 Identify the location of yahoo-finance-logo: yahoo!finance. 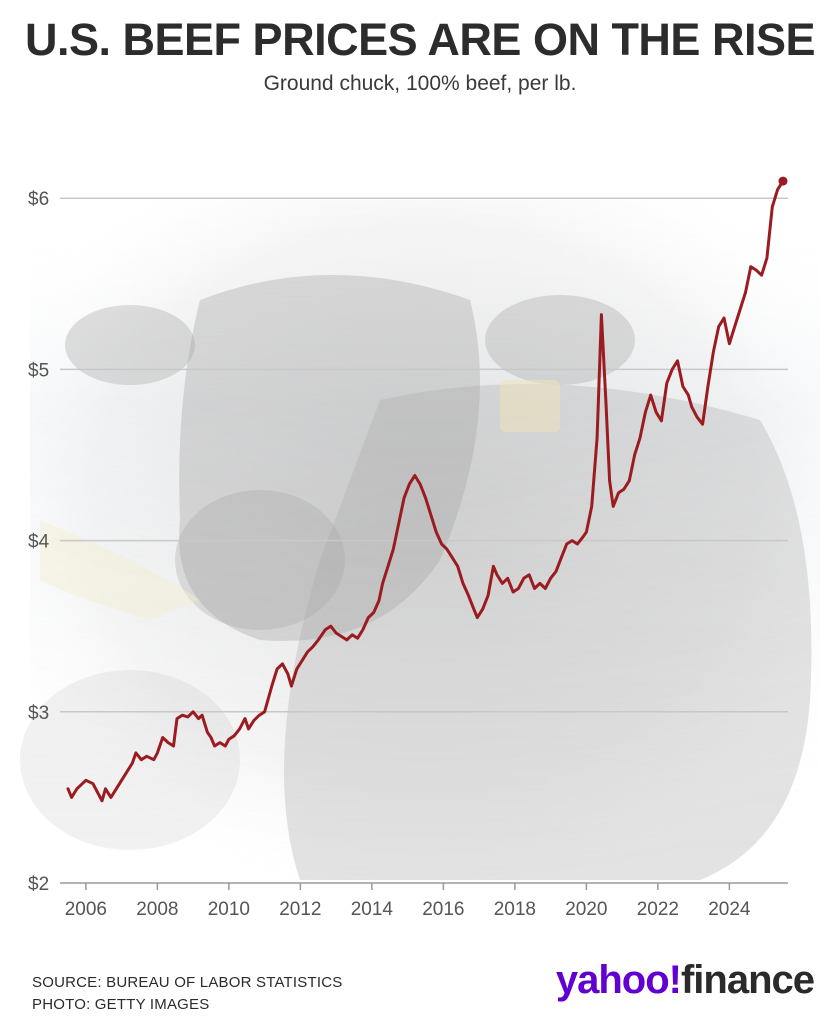
(685, 980).